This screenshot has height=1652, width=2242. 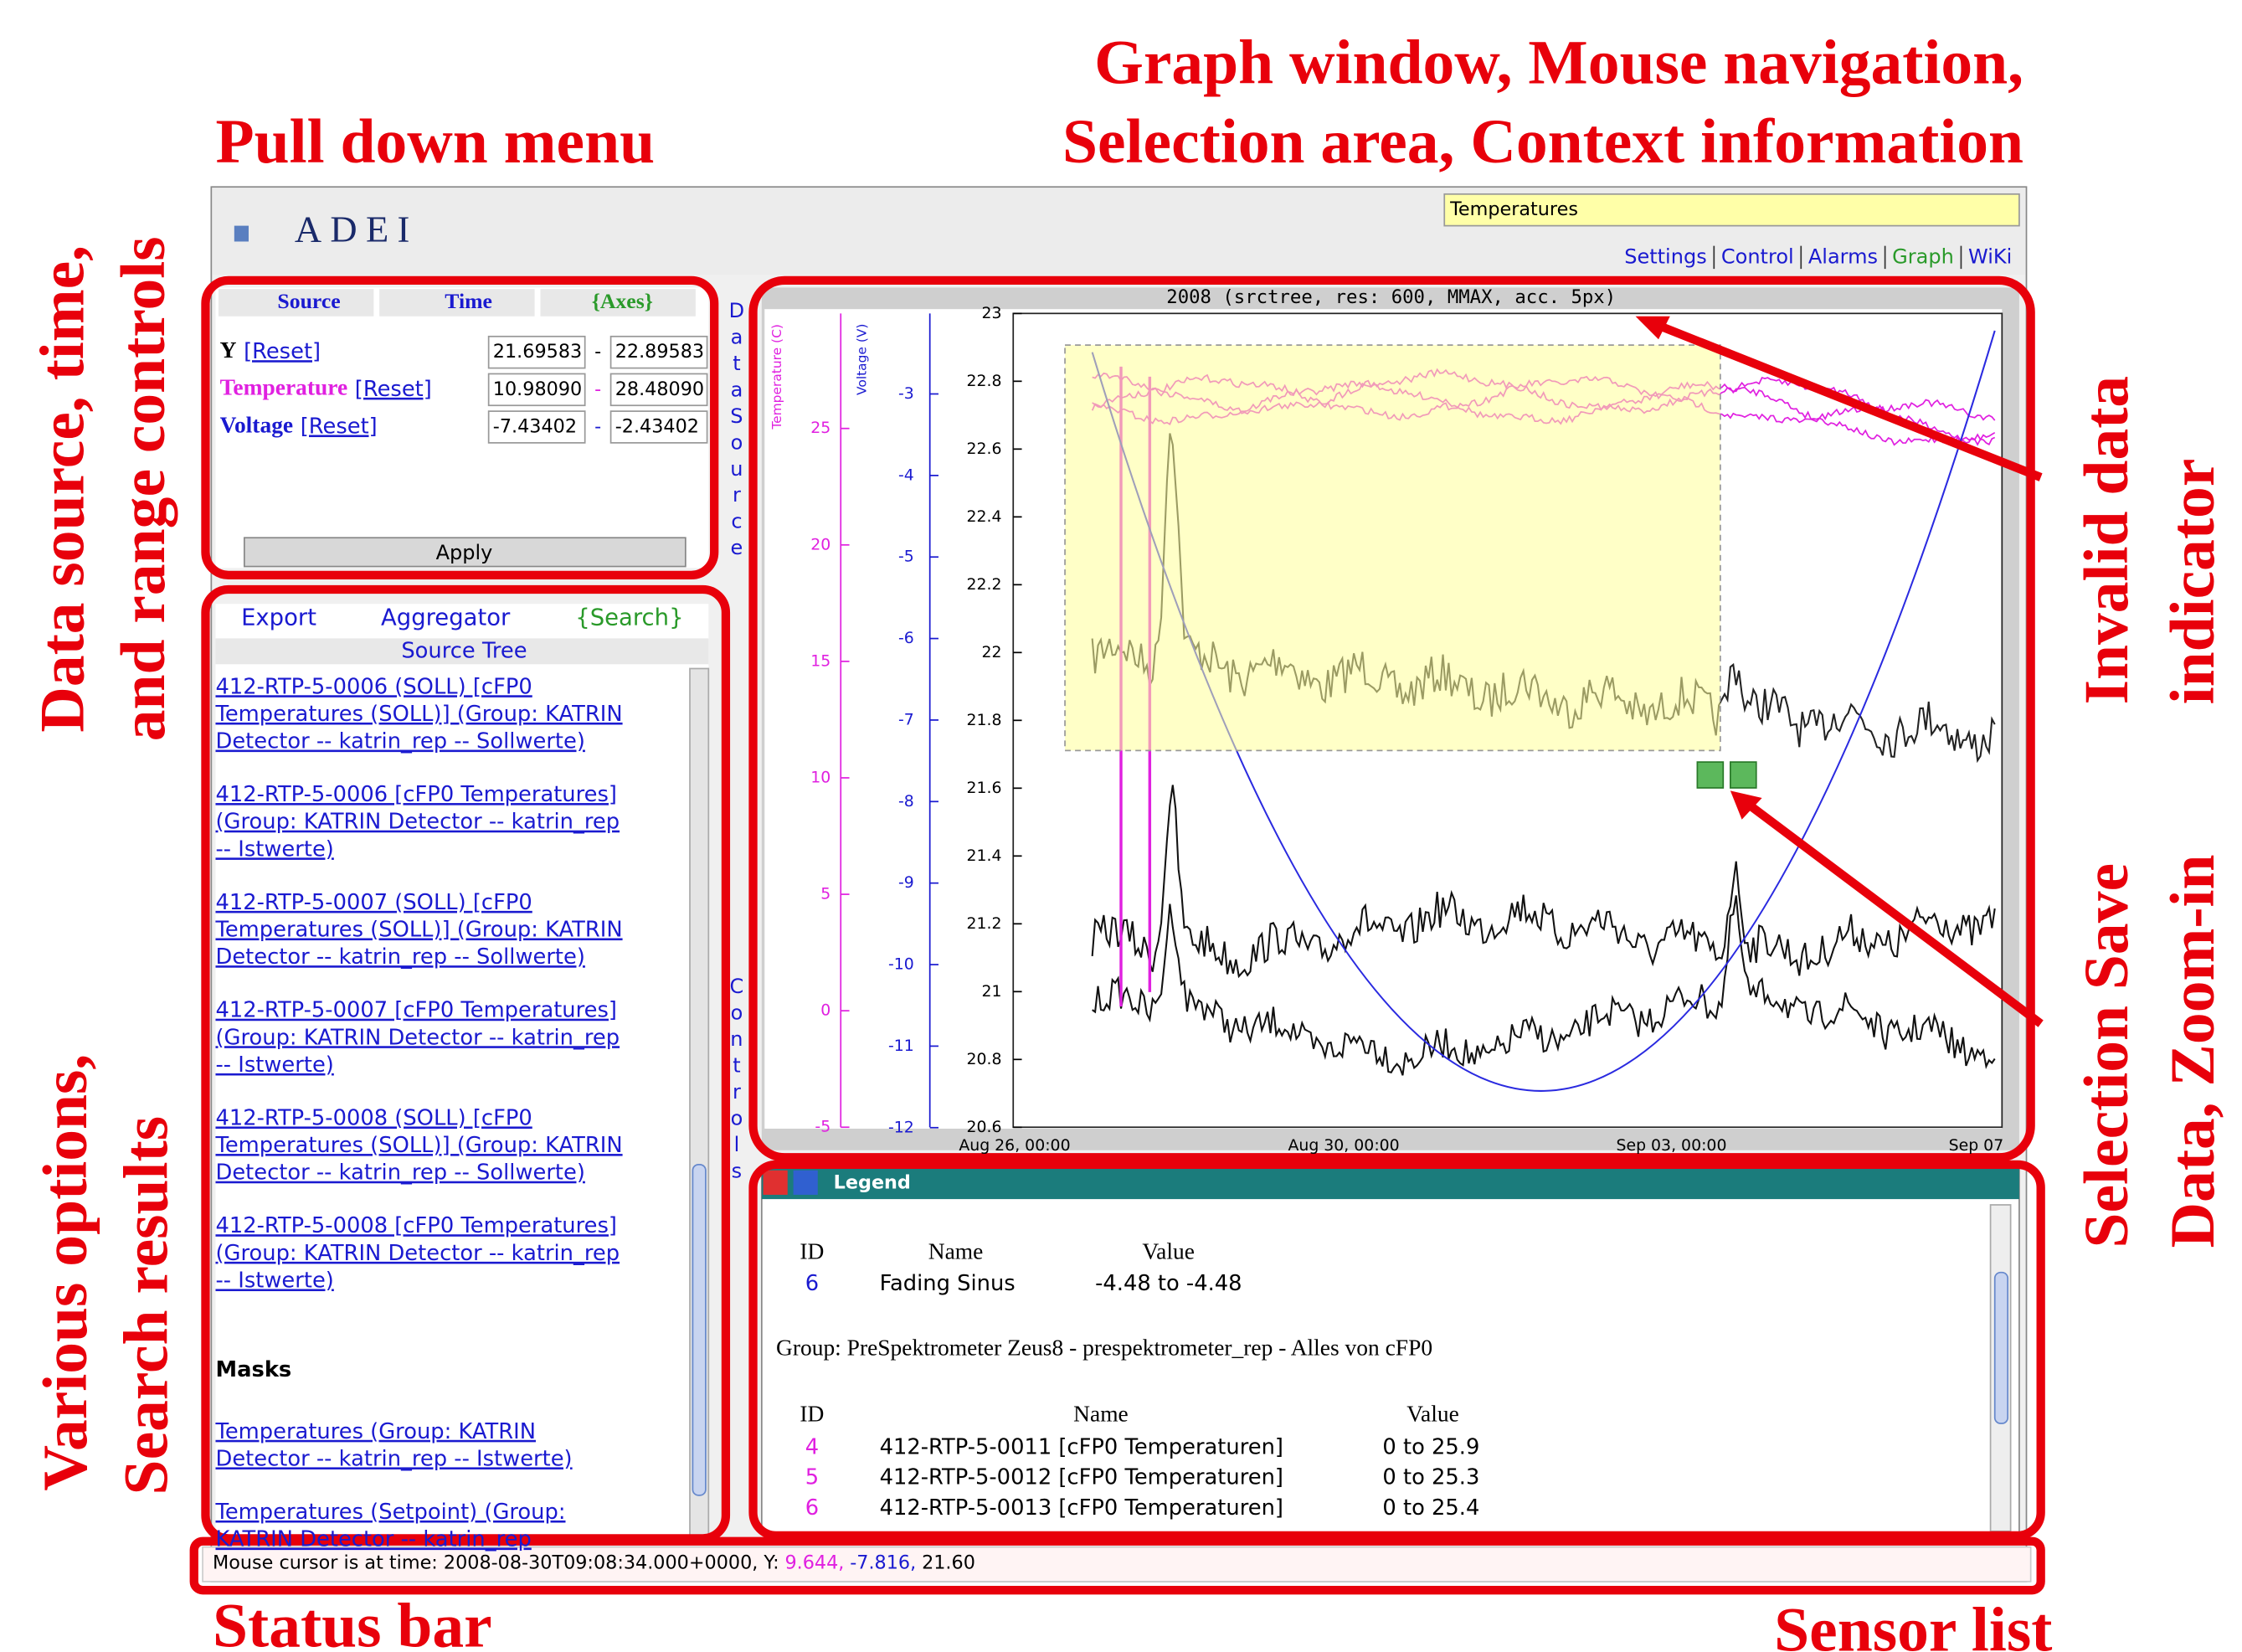 I want to click on volt-tick: -7, so click(x=906, y=719).